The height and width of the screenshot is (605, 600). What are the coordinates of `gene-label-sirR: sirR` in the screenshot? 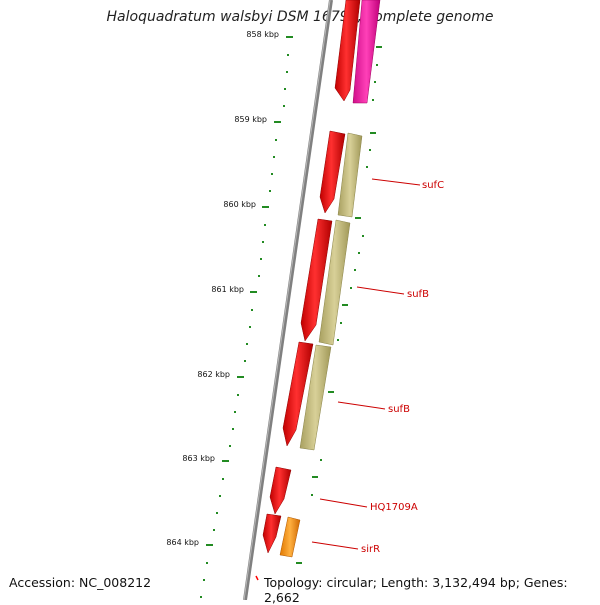 It's located at (370, 549).